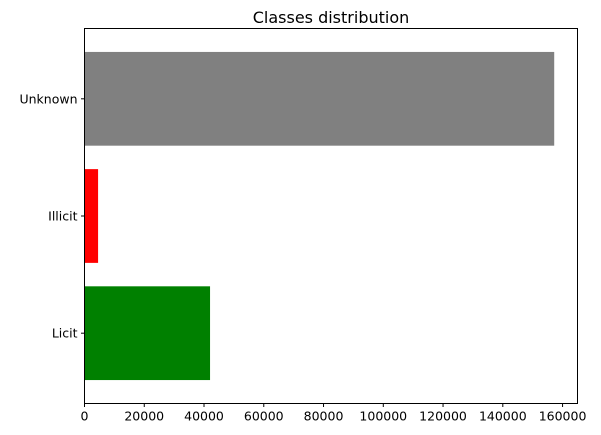 The image size is (601, 435). What do you see at coordinates (85, 416) in the screenshot?
I see `x-tick-label: 0` at bounding box center [85, 416].